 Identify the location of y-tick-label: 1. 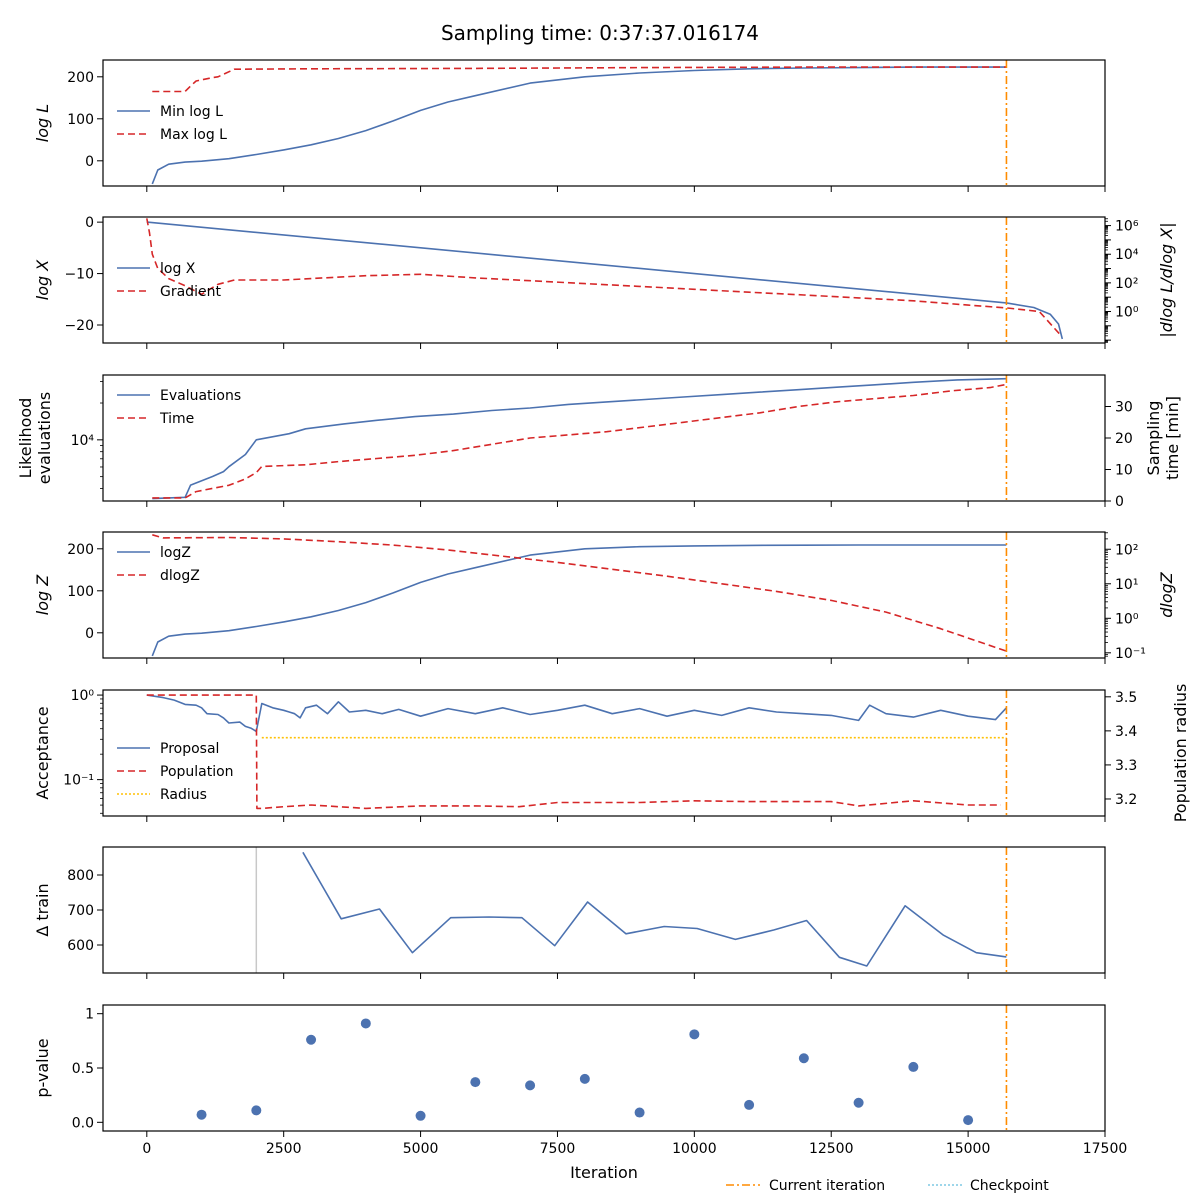
(89, 1015).